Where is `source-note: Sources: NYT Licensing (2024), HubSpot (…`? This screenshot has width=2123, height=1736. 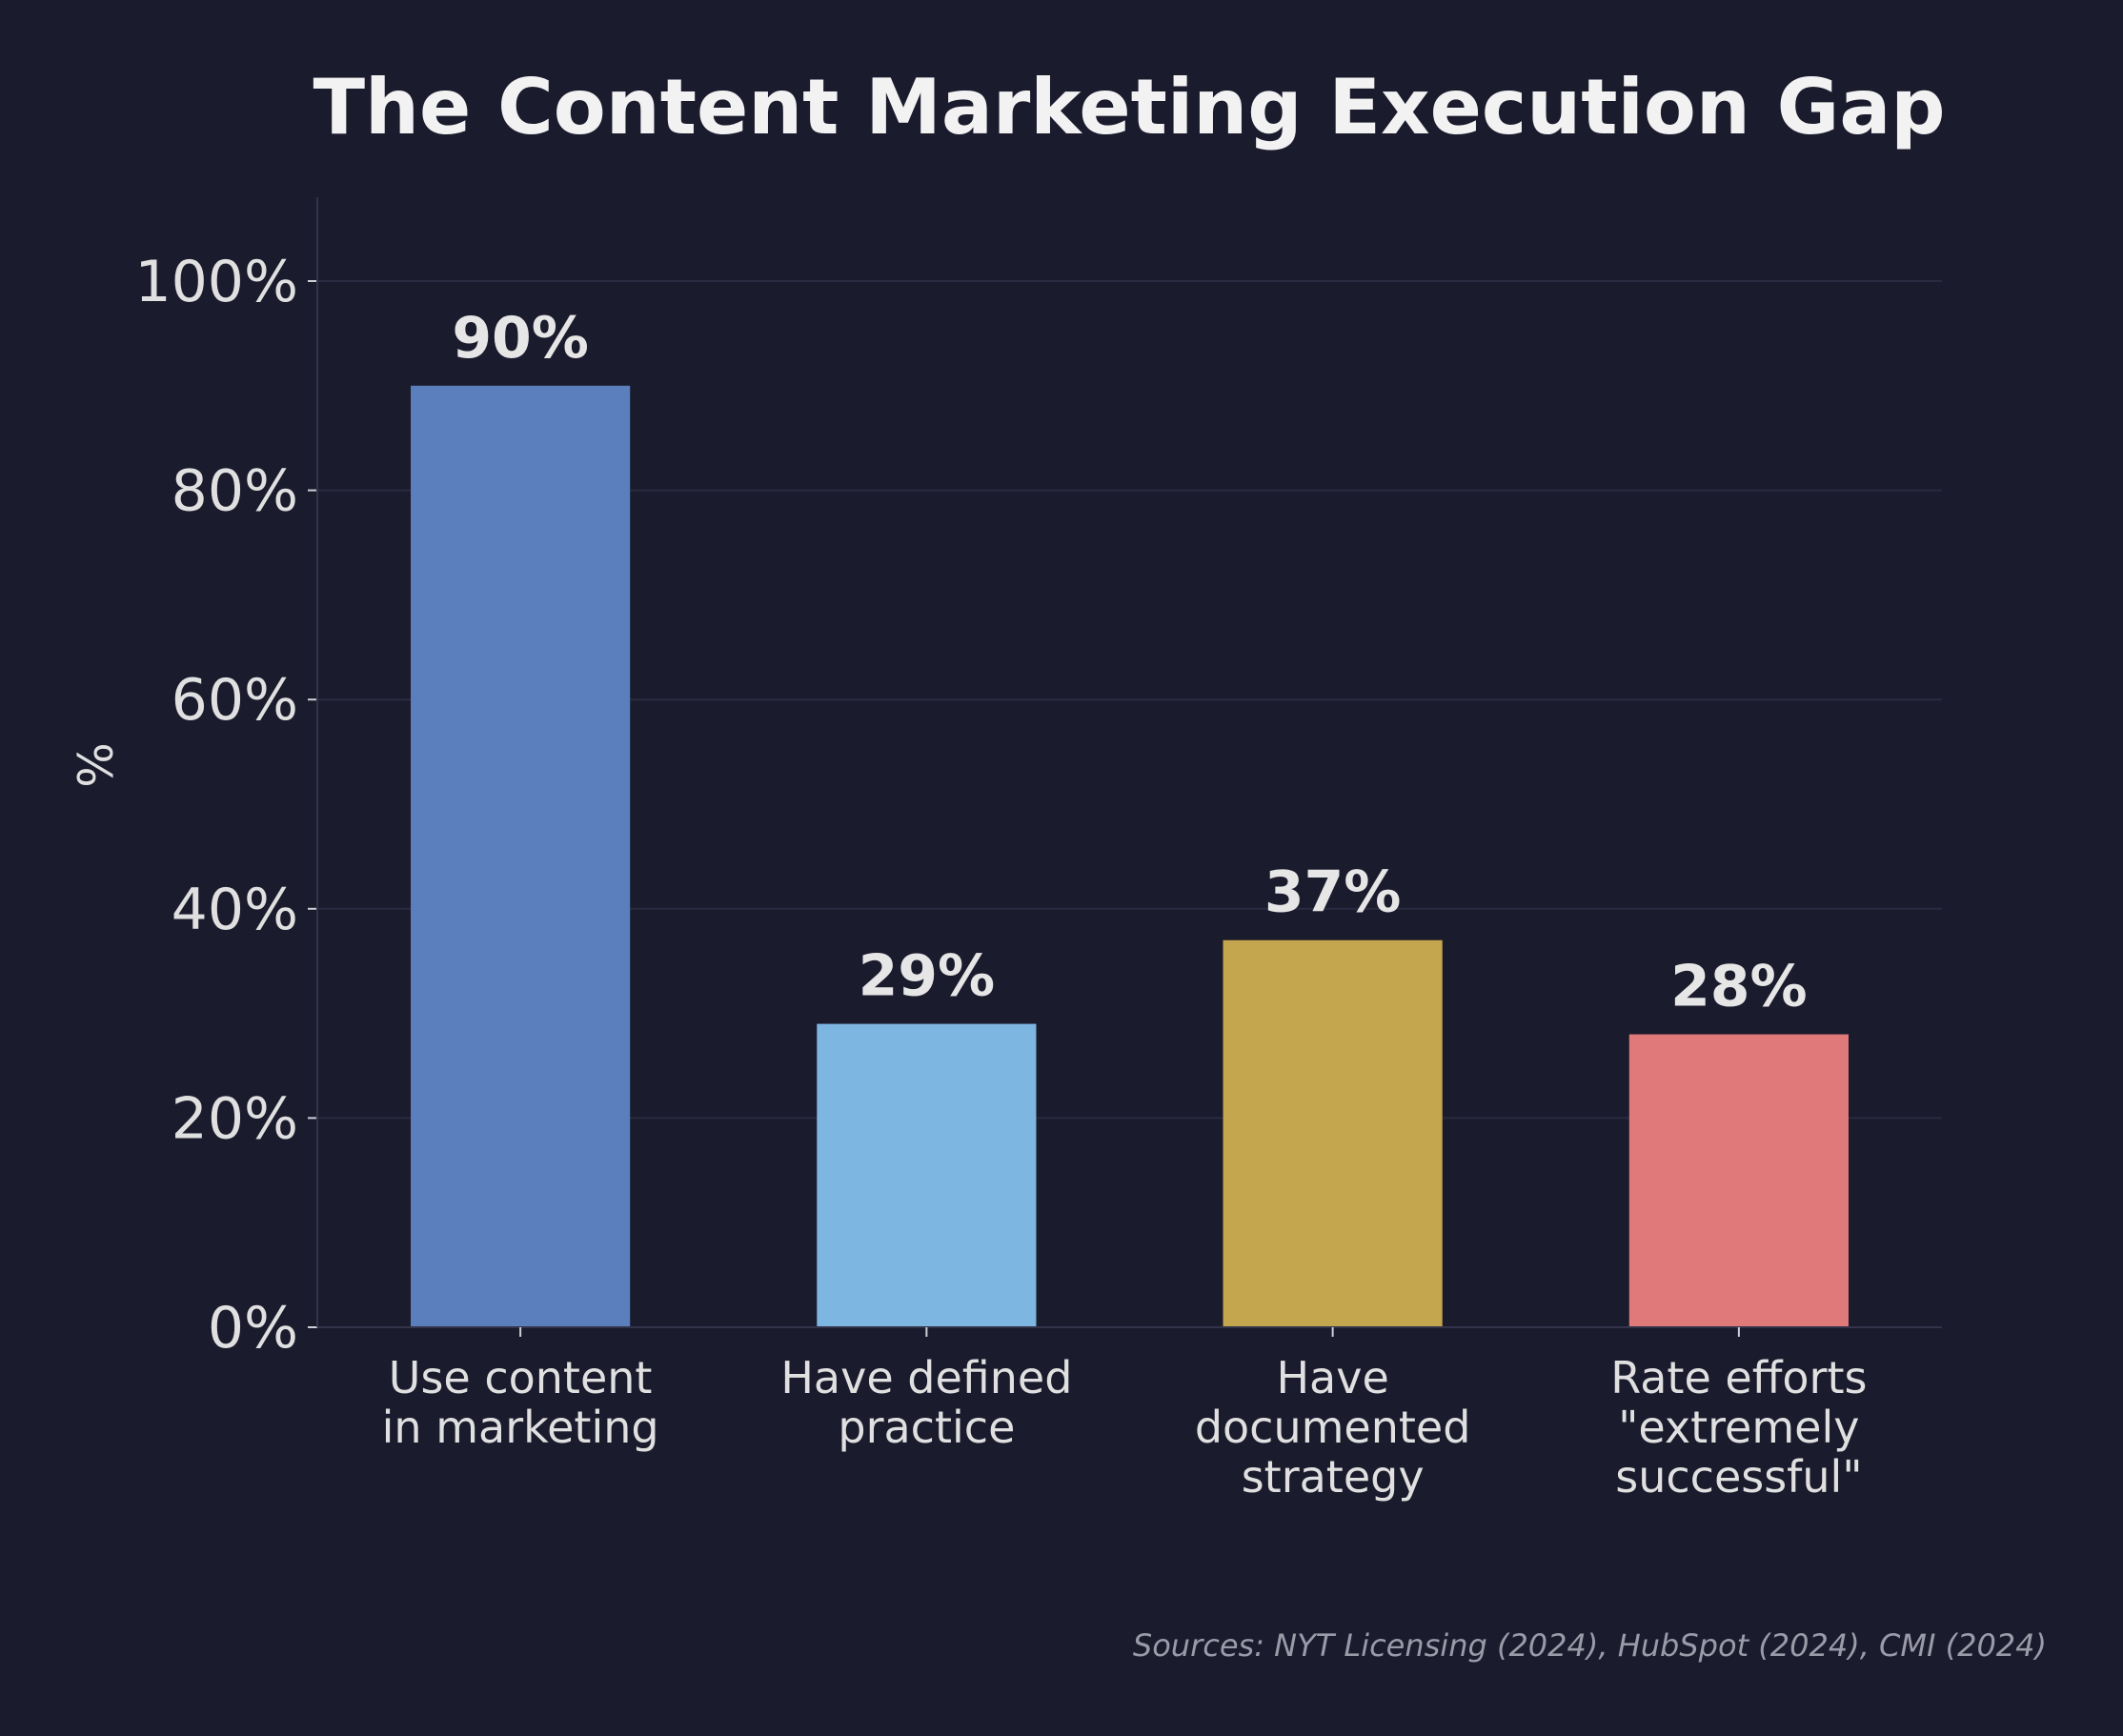 source-note: Sources: NYT Licensing (2024), HubSpot (… is located at coordinates (1590, 1645).